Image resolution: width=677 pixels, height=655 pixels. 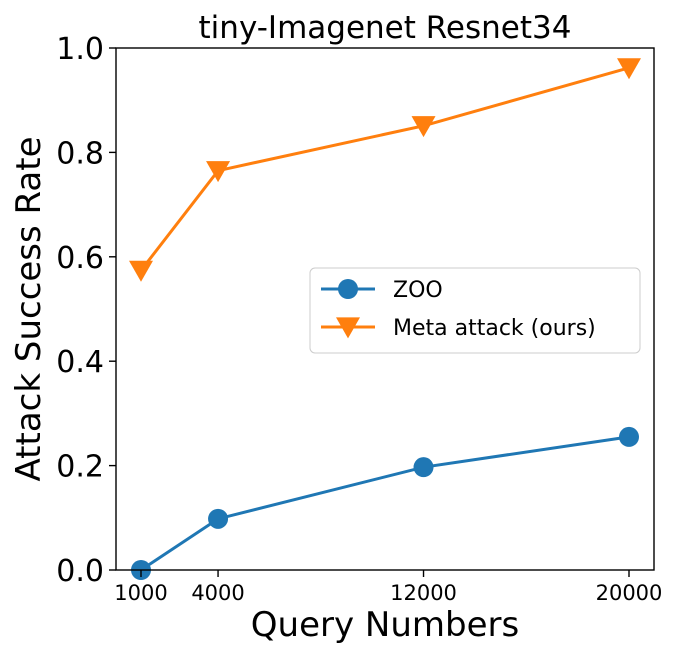 I want to click on legend-marker-zoo, so click(x=348, y=289).